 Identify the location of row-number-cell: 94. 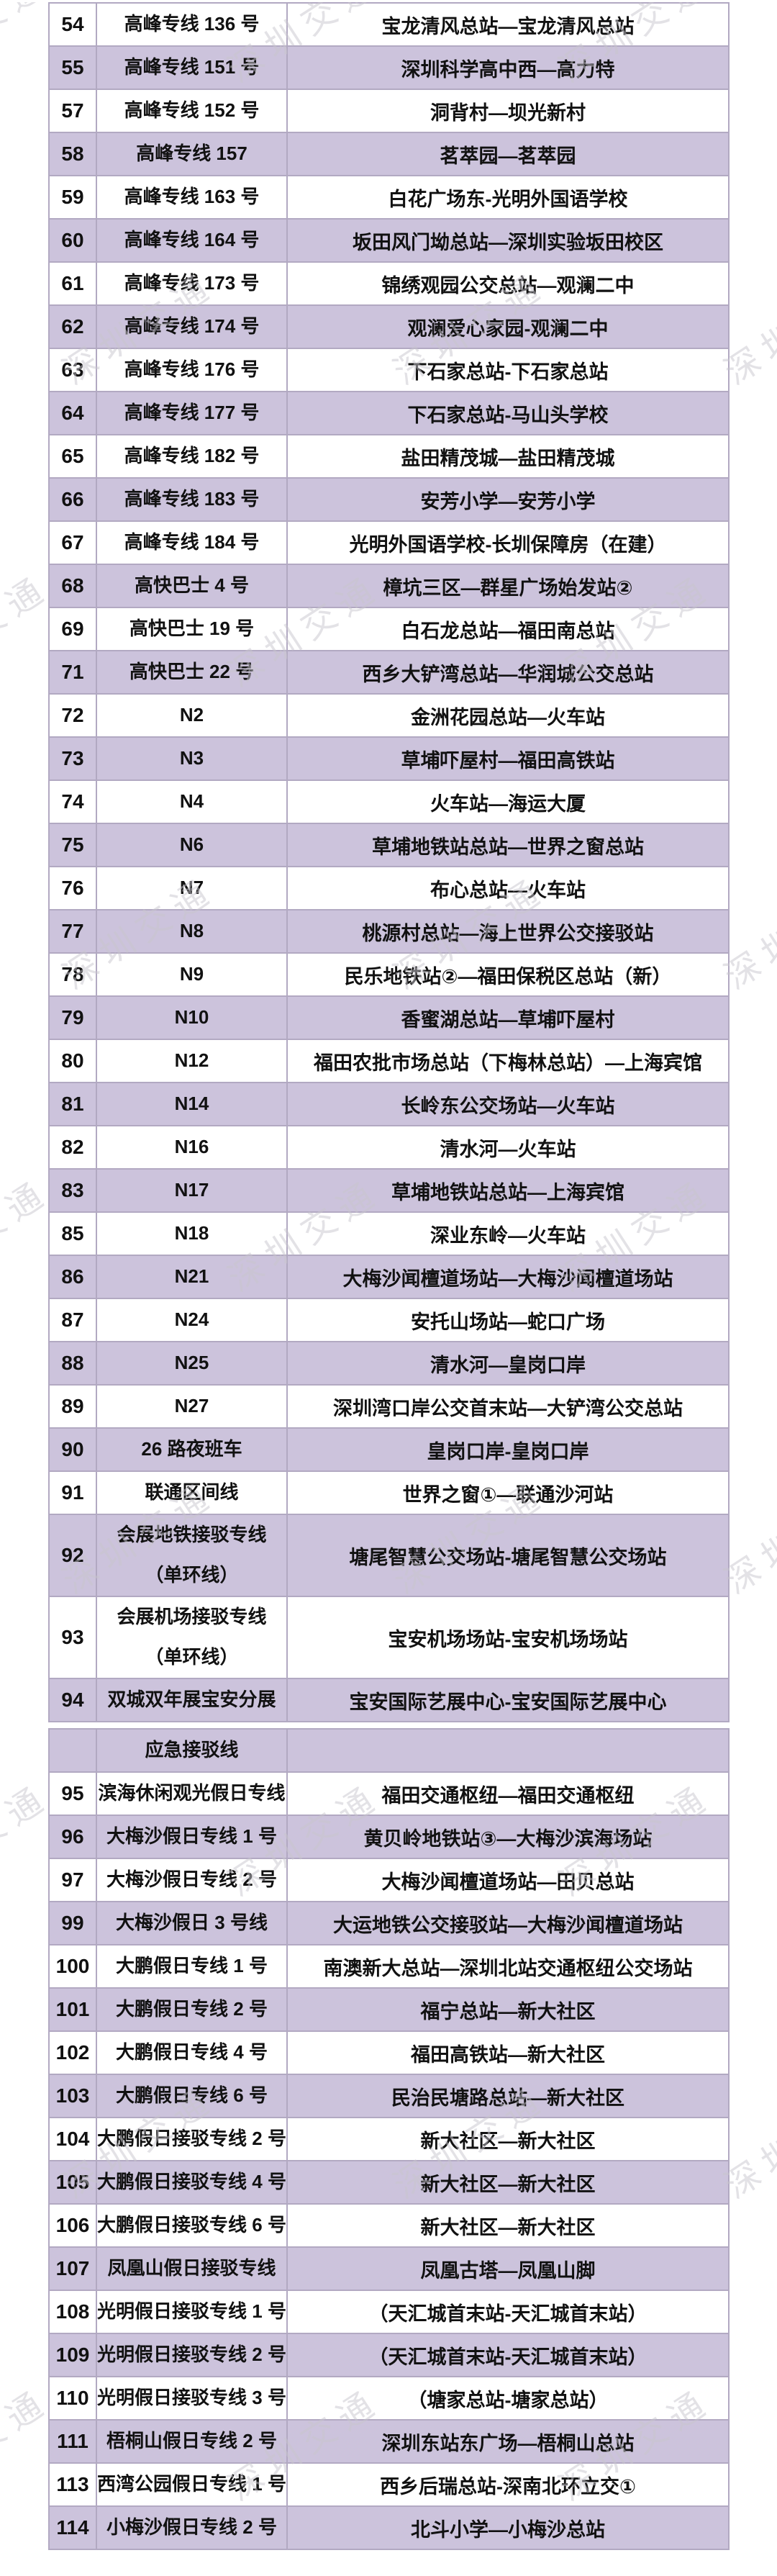
(72, 1700).